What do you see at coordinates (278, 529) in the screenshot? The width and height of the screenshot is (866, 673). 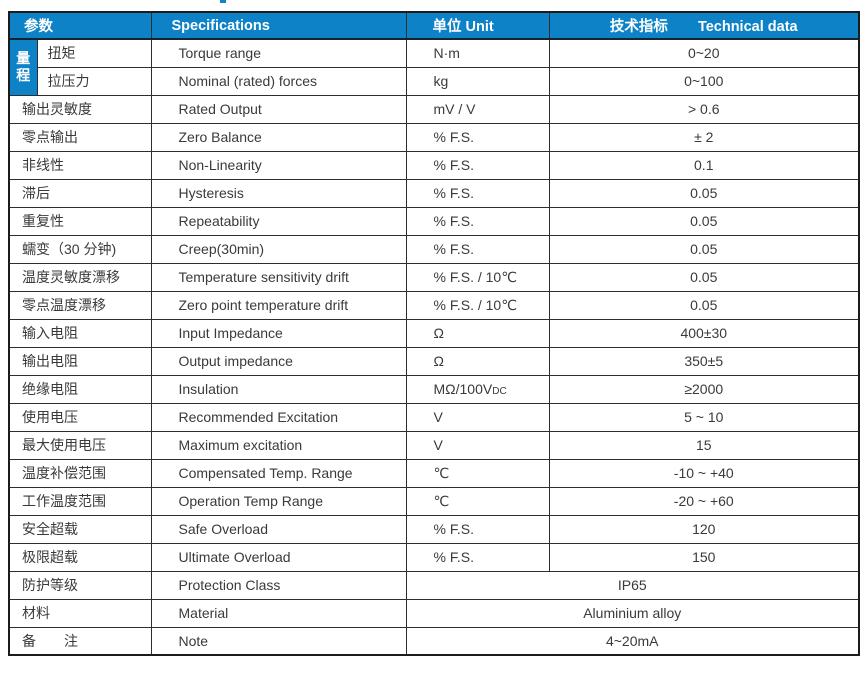 I see `spec-cell: Safe Overload` at bounding box center [278, 529].